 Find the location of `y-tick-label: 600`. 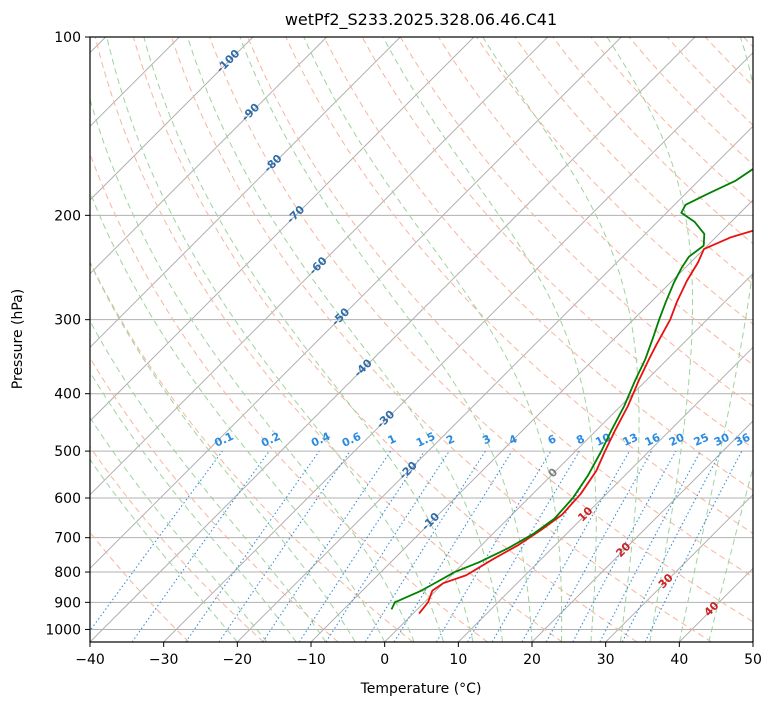

y-tick-label: 600 is located at coordinates (67, 499).